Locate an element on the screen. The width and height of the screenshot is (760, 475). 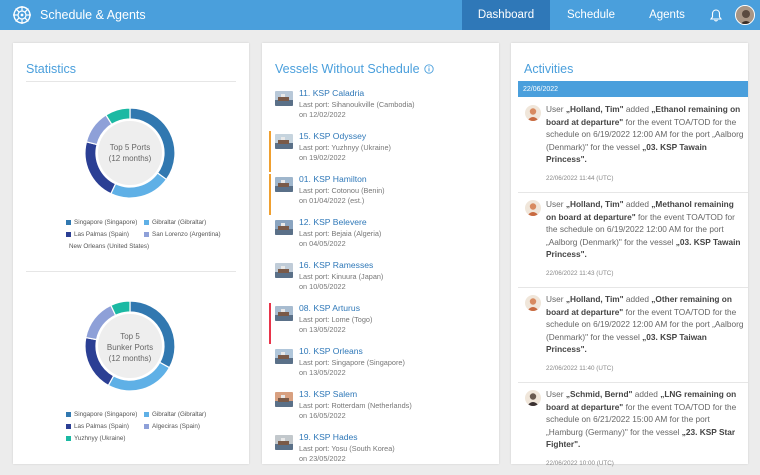
vessel-name: 19. KSP Hades is located at coordinates (328, 437).